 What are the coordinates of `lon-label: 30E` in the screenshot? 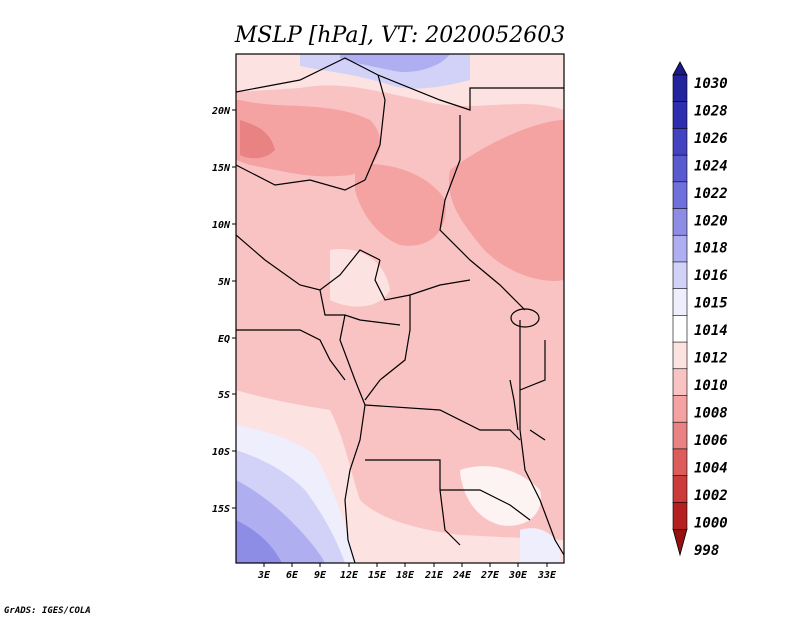 It's located at (518, 575).